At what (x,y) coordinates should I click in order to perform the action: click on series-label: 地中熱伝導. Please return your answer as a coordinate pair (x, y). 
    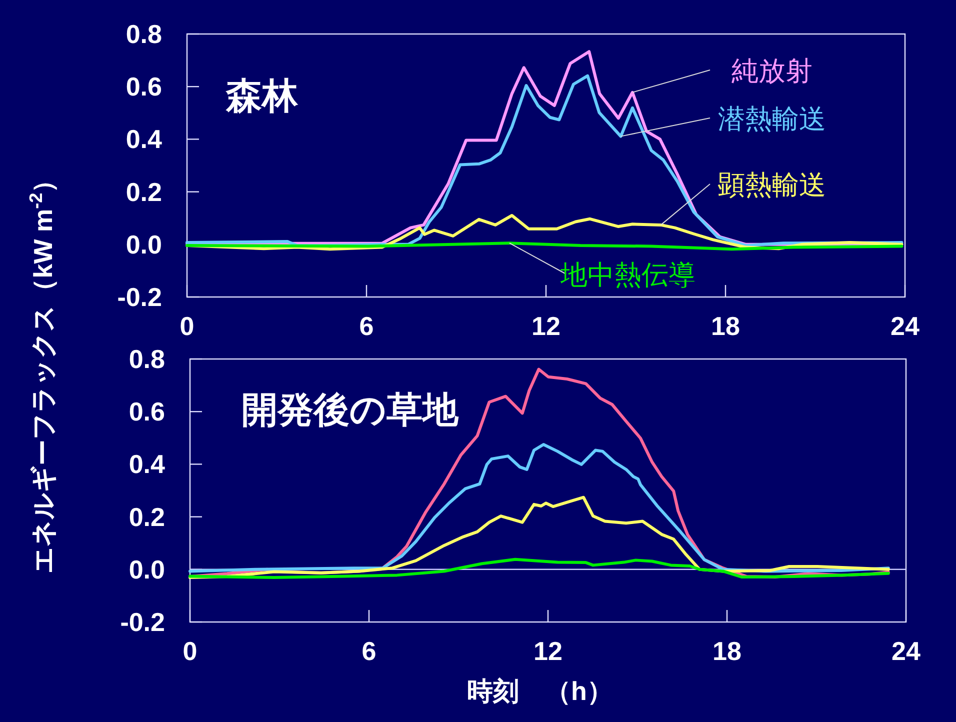
    Looking at the image, I should click on (628, 275).